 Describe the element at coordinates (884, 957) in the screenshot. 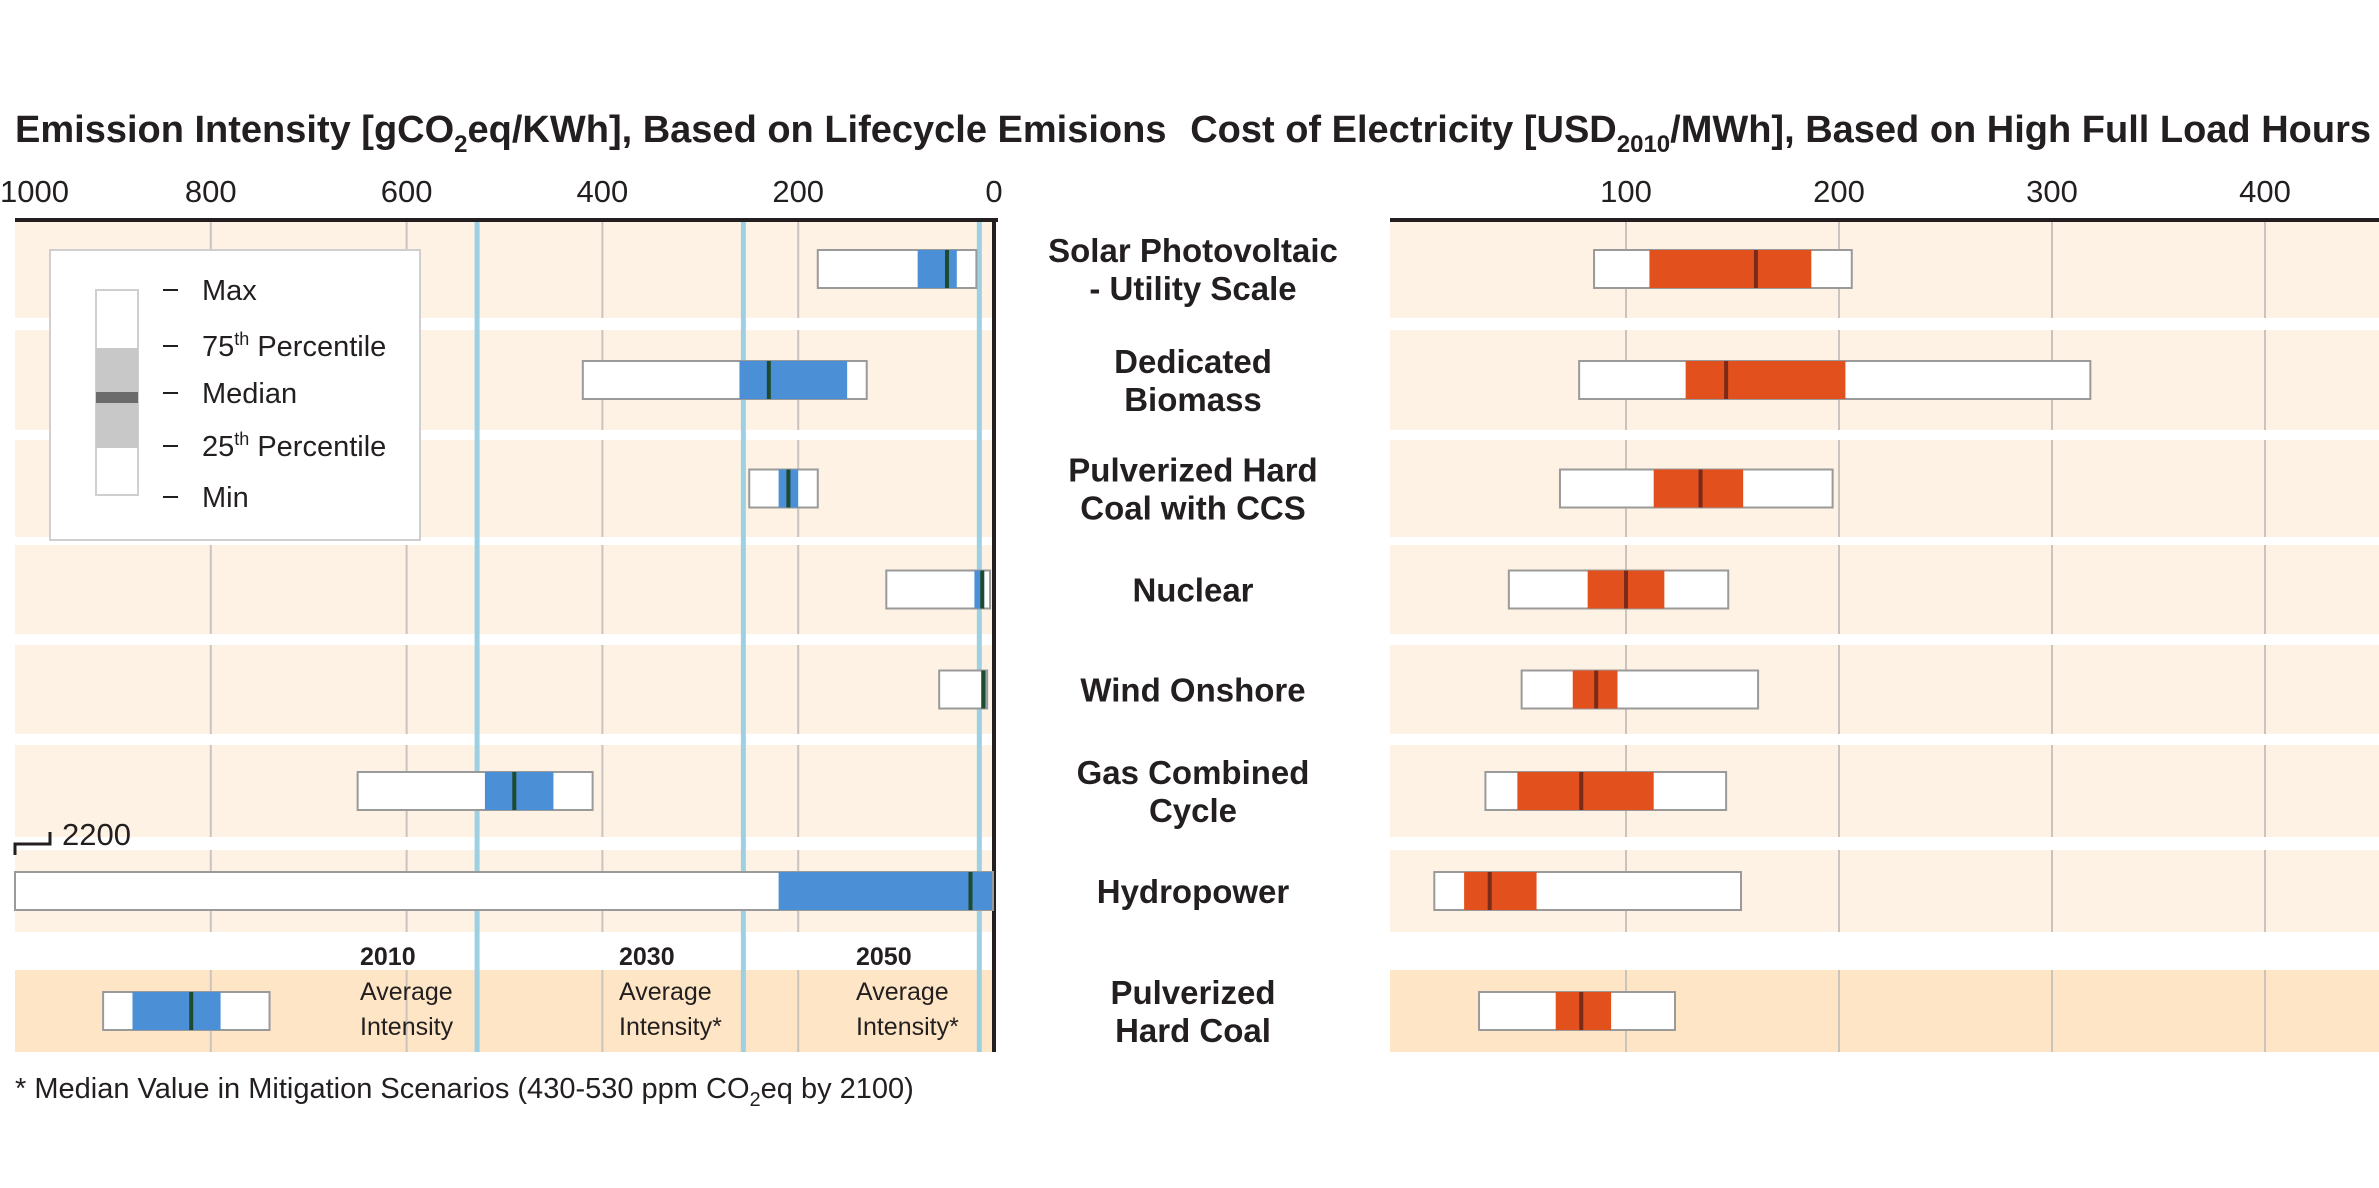

I see `reference-label-2050: 2050` at that location.